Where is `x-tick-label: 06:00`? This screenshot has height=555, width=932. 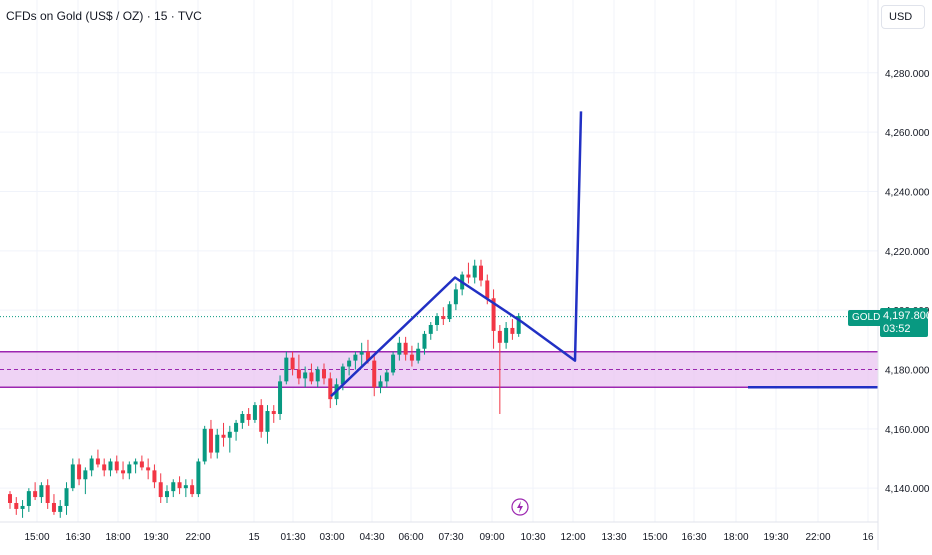
x-tick-label: 06:00 is located at coordinates (410, 537).